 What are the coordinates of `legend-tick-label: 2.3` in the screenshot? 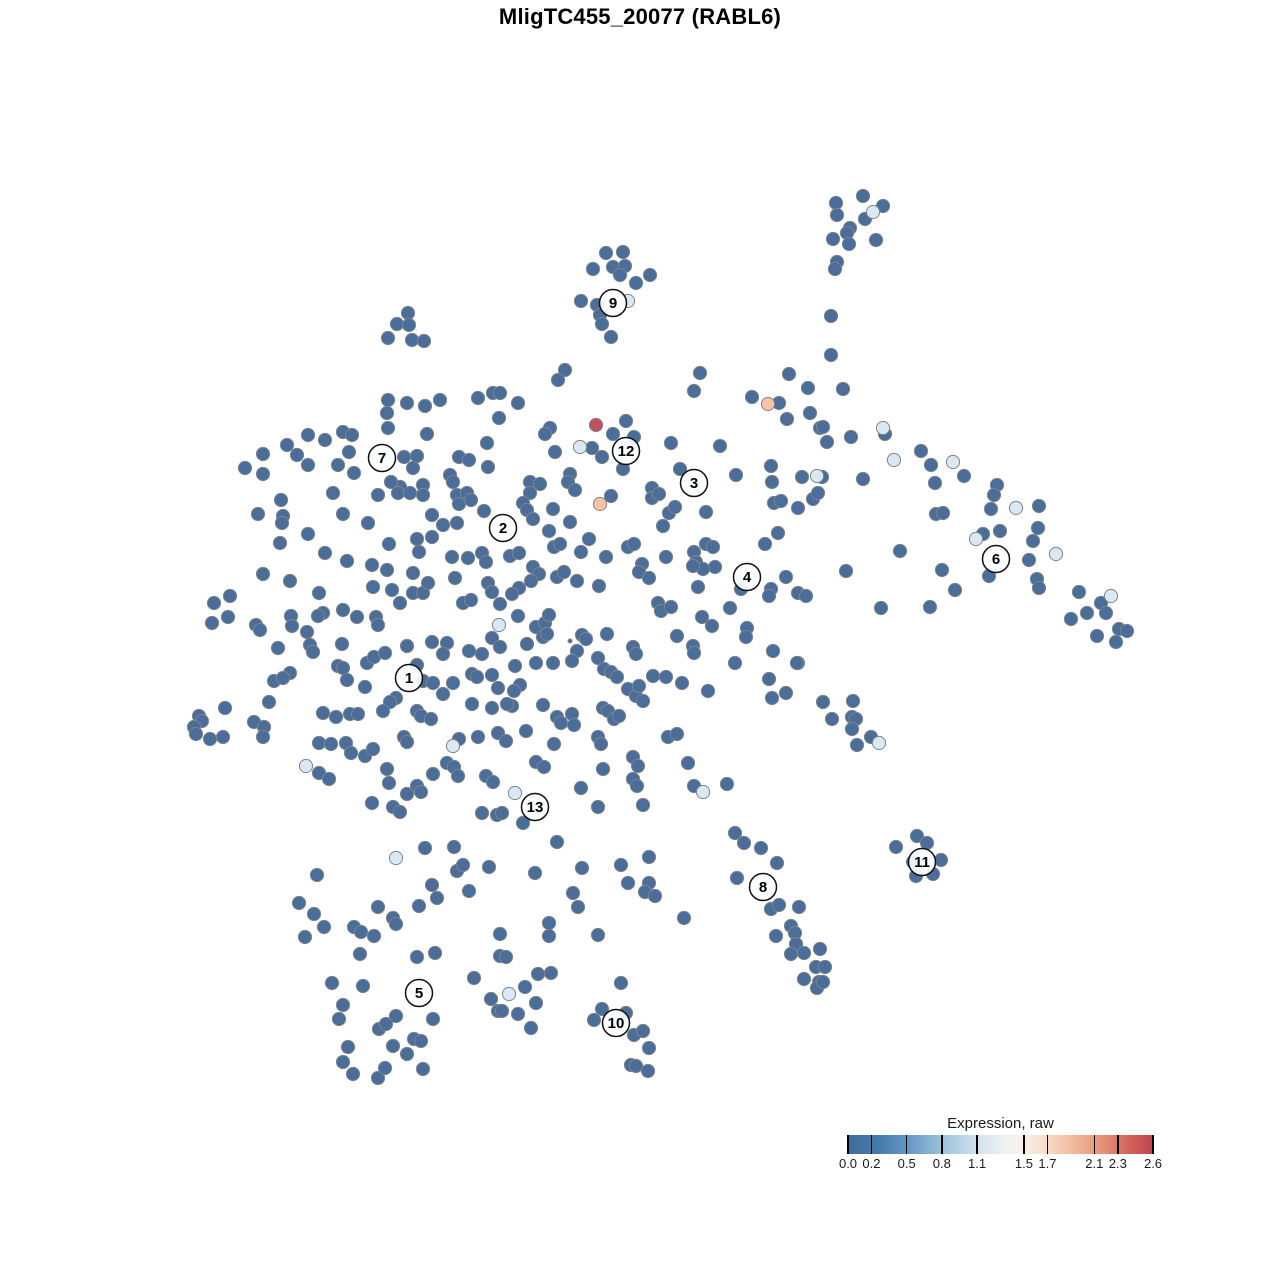 It's located at (1117, 1163).